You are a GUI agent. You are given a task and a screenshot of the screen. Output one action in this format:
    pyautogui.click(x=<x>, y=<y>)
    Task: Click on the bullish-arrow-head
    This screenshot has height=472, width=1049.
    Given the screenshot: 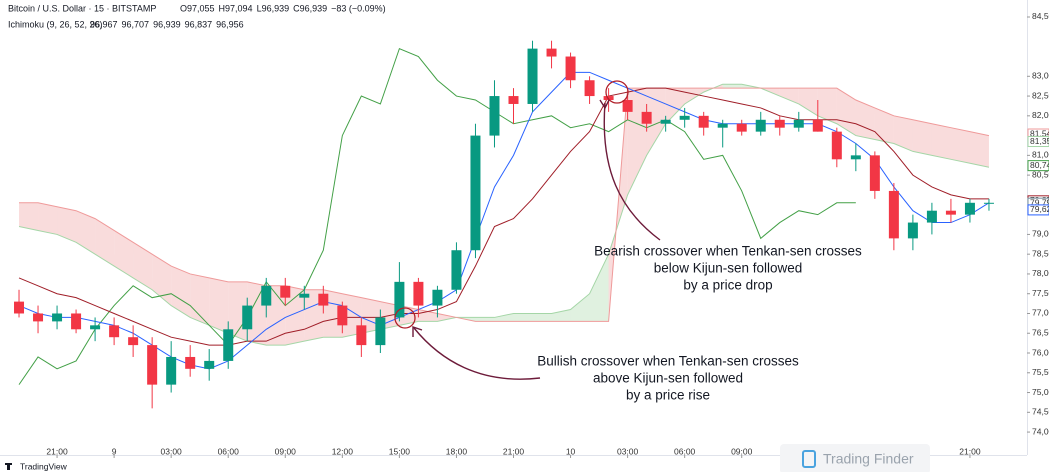 What is the action you would take?
    pyautogui.click(x=417, y=331)
    